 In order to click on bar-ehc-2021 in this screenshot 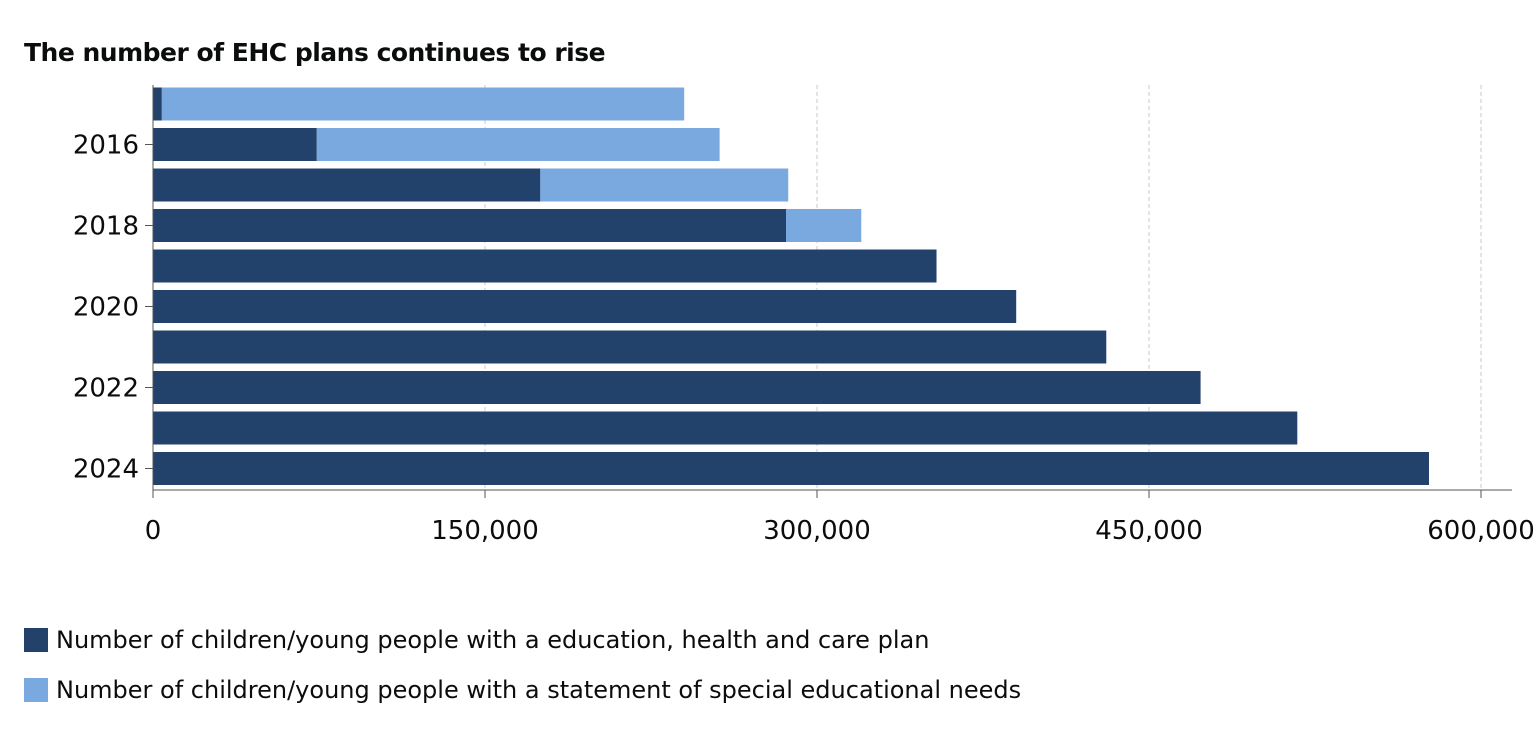, I will do `click(630, 347)`.